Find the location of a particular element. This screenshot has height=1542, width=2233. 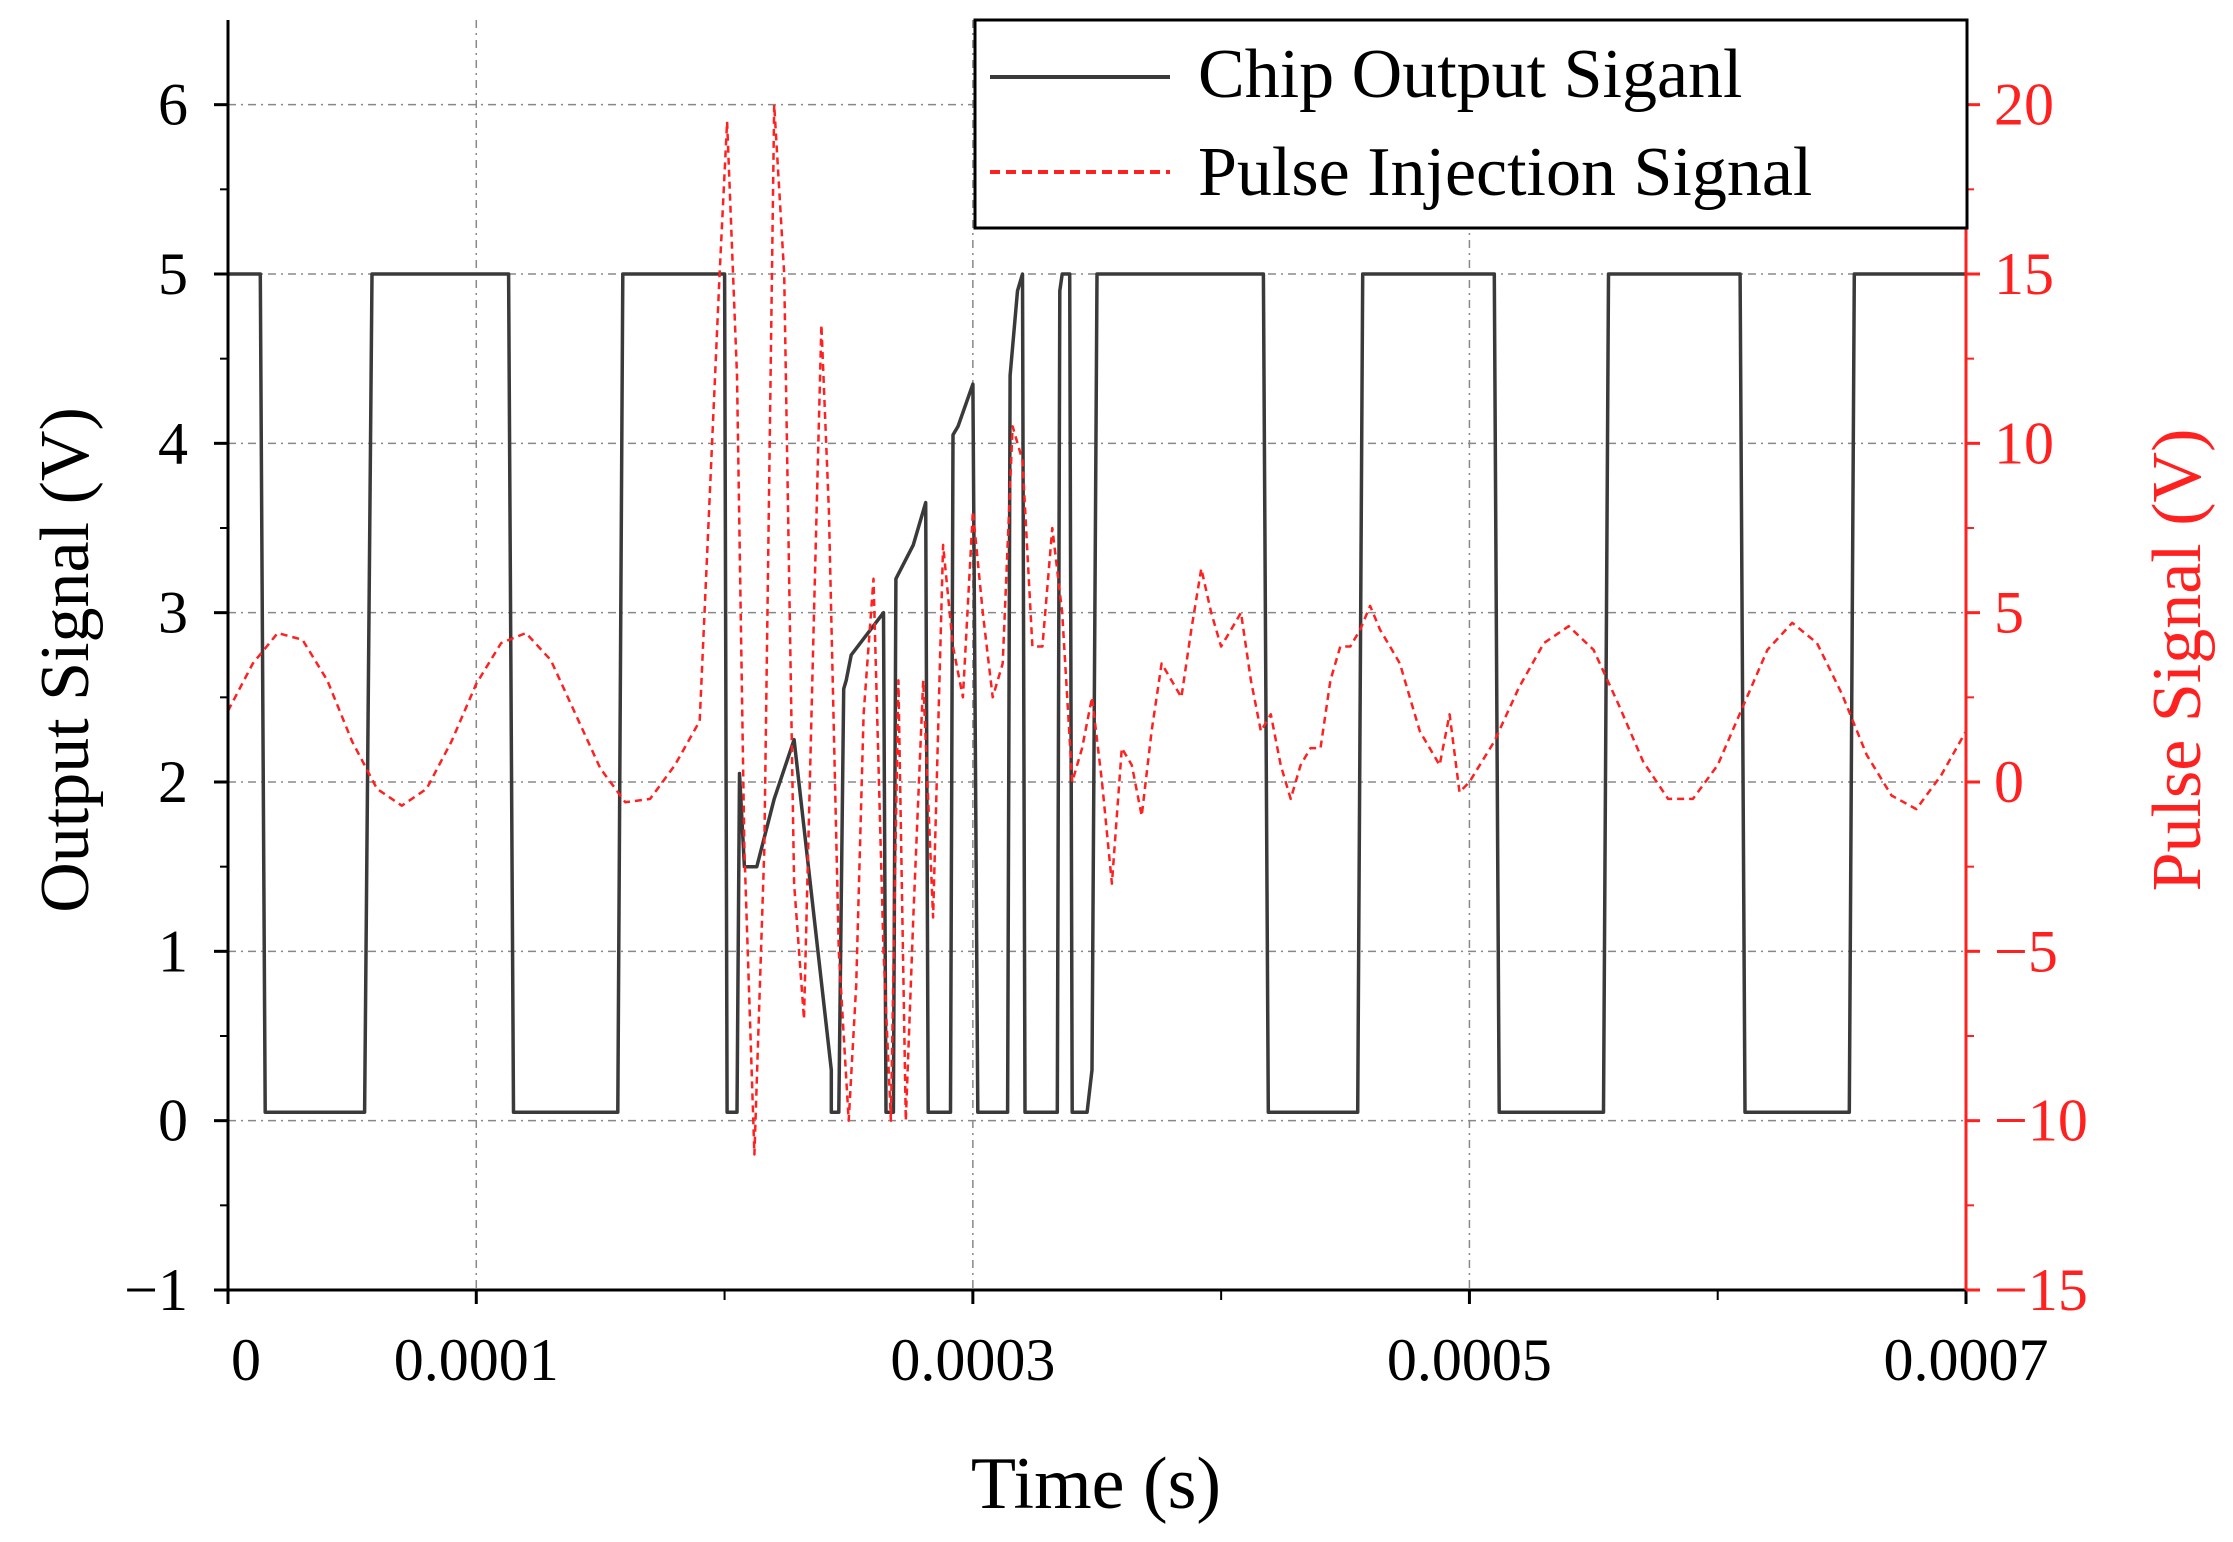

y-right-tick-label: −10 is located at coordinates (2041, 1121).